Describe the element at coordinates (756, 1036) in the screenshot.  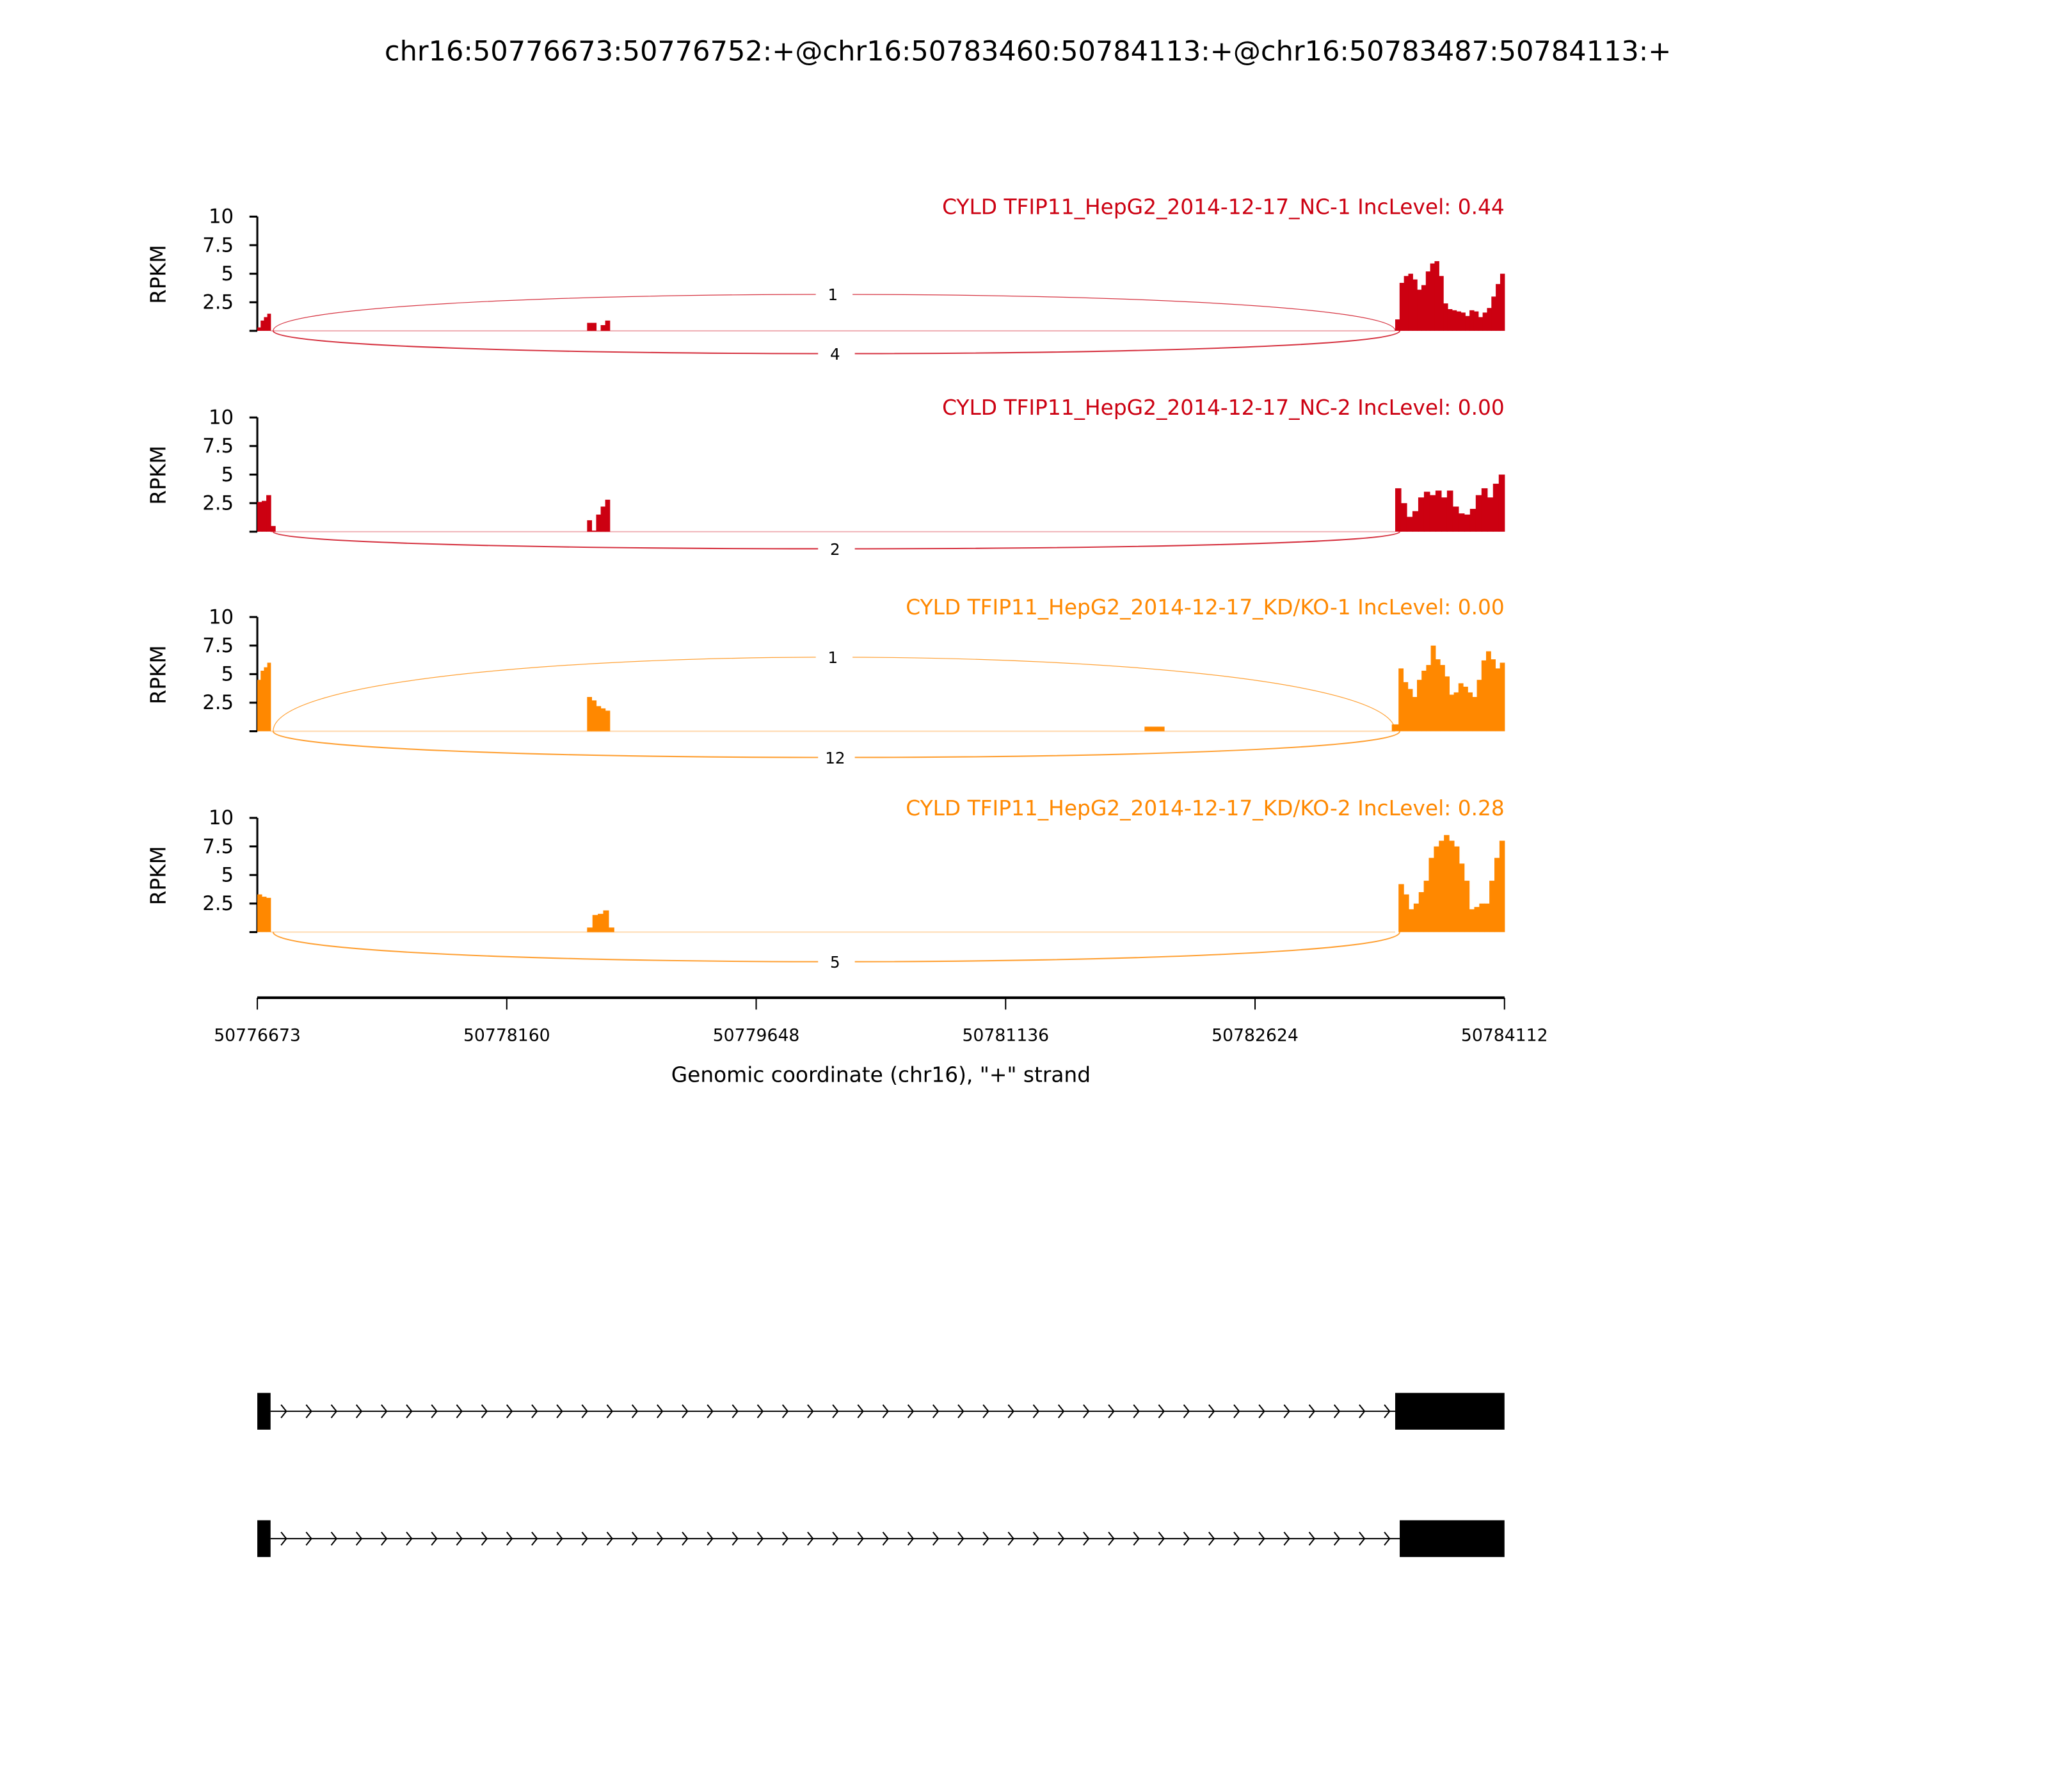
I see `x-tick-label: 50779648` at that location.